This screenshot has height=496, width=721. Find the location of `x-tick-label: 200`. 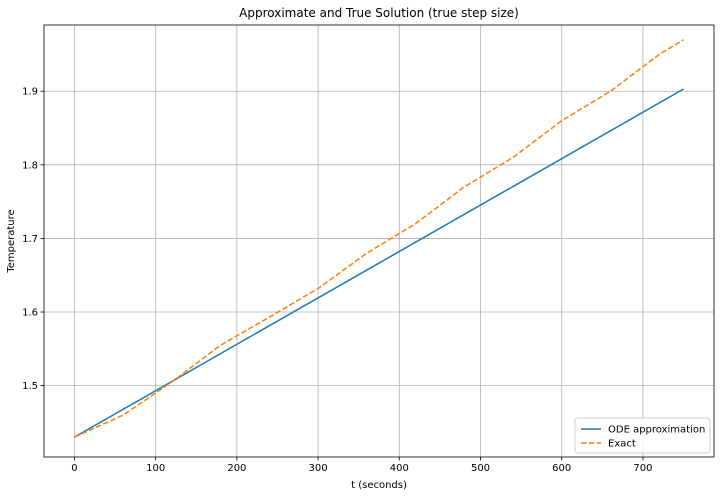

x-tick-label: 200 is located at coordinates (236, 468).